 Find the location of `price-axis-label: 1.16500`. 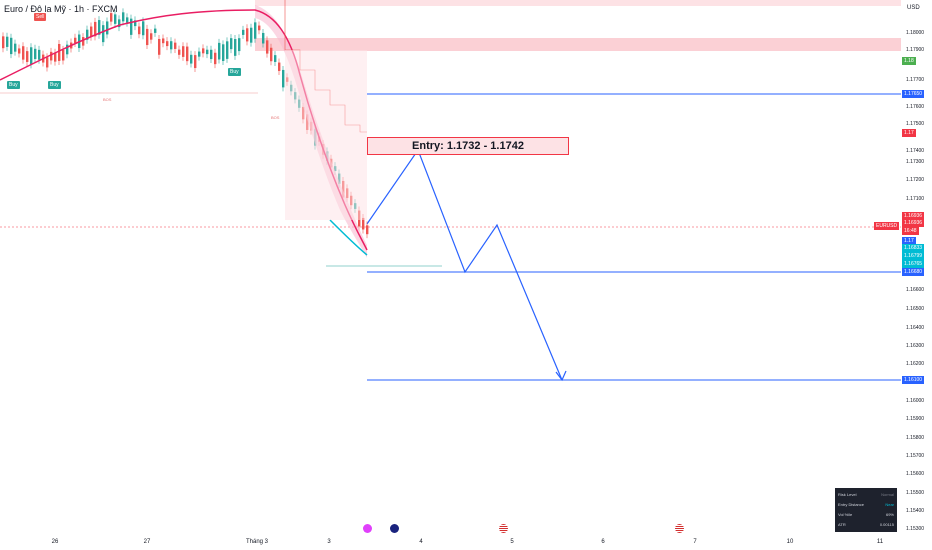

price-axis-label: 1.16500 is located at coordinates (915, 309).